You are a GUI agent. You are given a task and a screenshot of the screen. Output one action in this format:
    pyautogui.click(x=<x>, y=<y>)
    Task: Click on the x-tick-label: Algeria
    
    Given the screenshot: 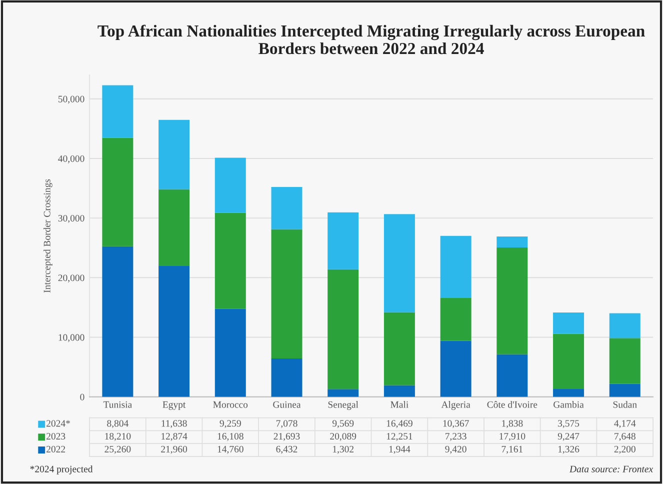 What is the action you would take?
    pyautogui.click(x=455, y=405)
    